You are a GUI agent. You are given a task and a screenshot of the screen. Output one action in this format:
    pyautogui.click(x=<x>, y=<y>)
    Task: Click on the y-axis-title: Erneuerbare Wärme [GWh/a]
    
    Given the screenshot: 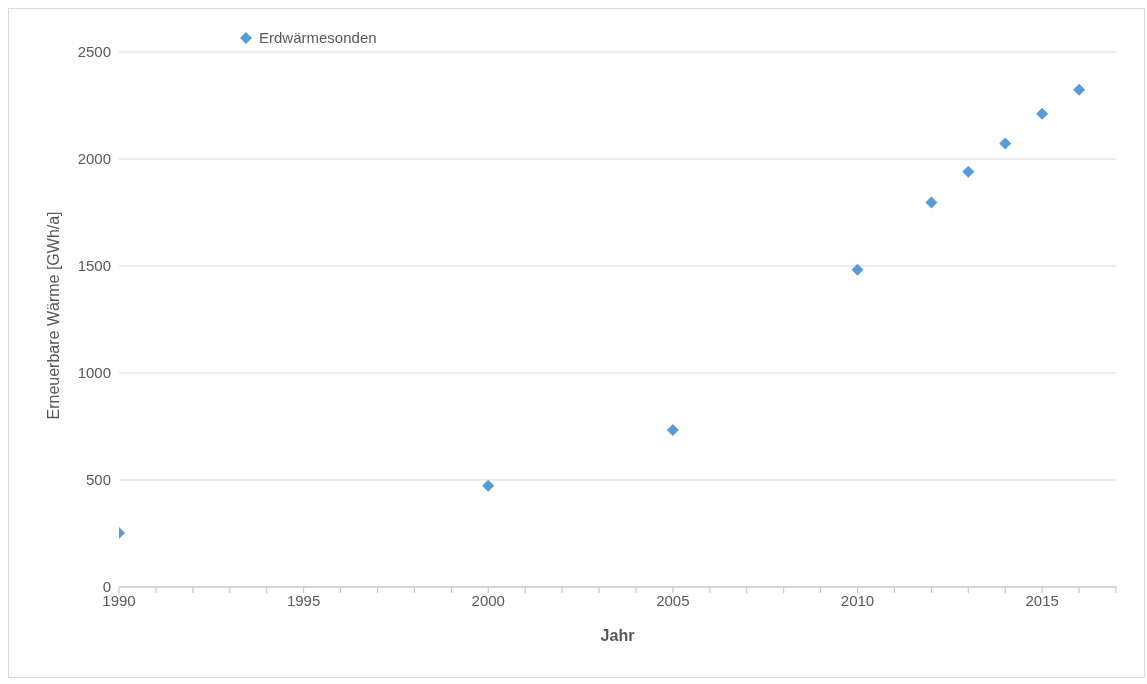 What is the action you would take?
    pyautogui.click(x=53, y=315)
    